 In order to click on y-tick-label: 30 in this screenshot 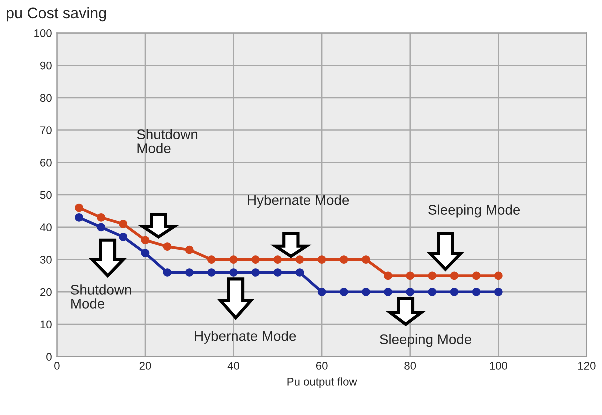, I will do `click(46, 260)`.